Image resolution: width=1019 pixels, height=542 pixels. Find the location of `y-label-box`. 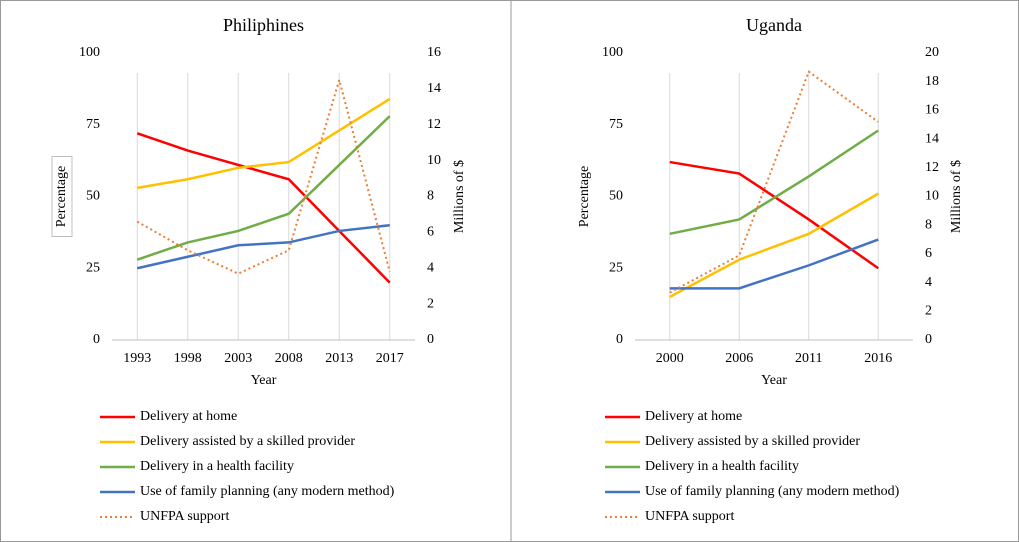

y-label-box is located at coordinates (62, 196).